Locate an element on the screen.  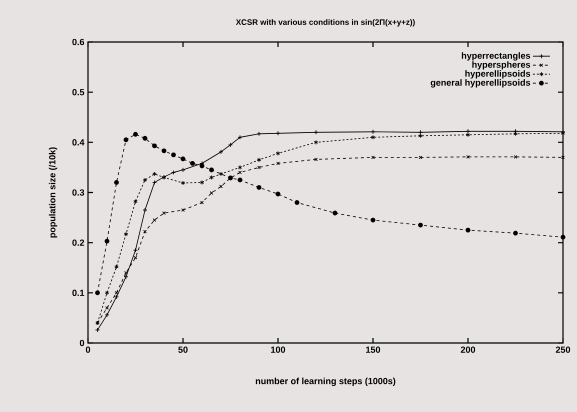
y-tick-label: 0.1 is located at coordinates (78, 293).